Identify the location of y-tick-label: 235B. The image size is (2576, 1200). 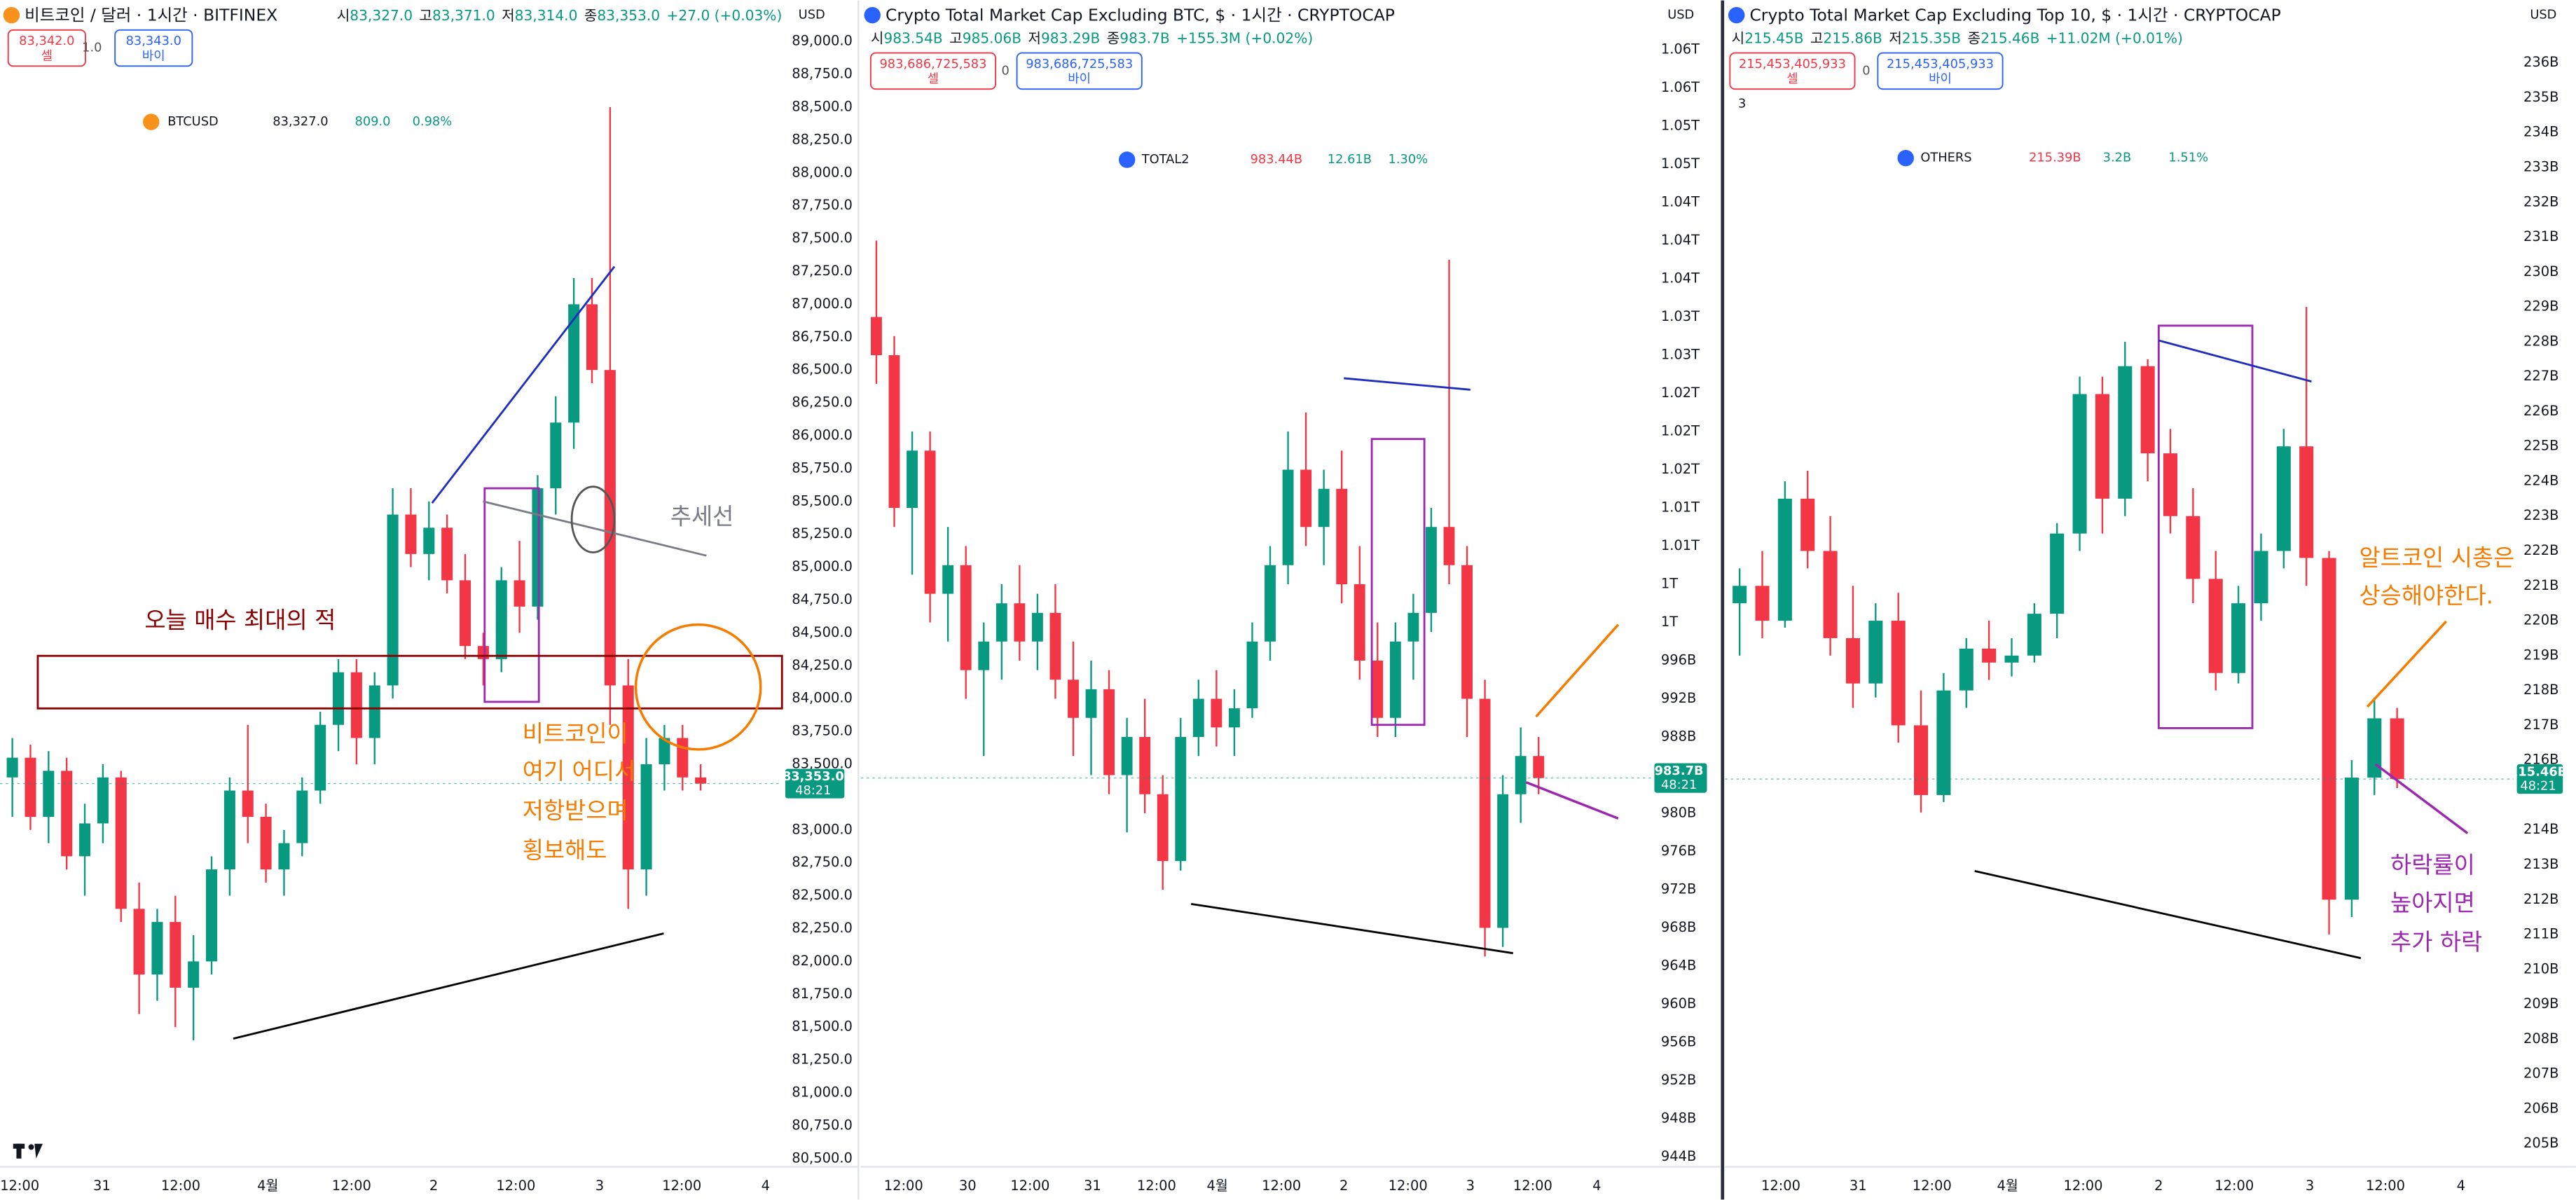
(2540, 97).